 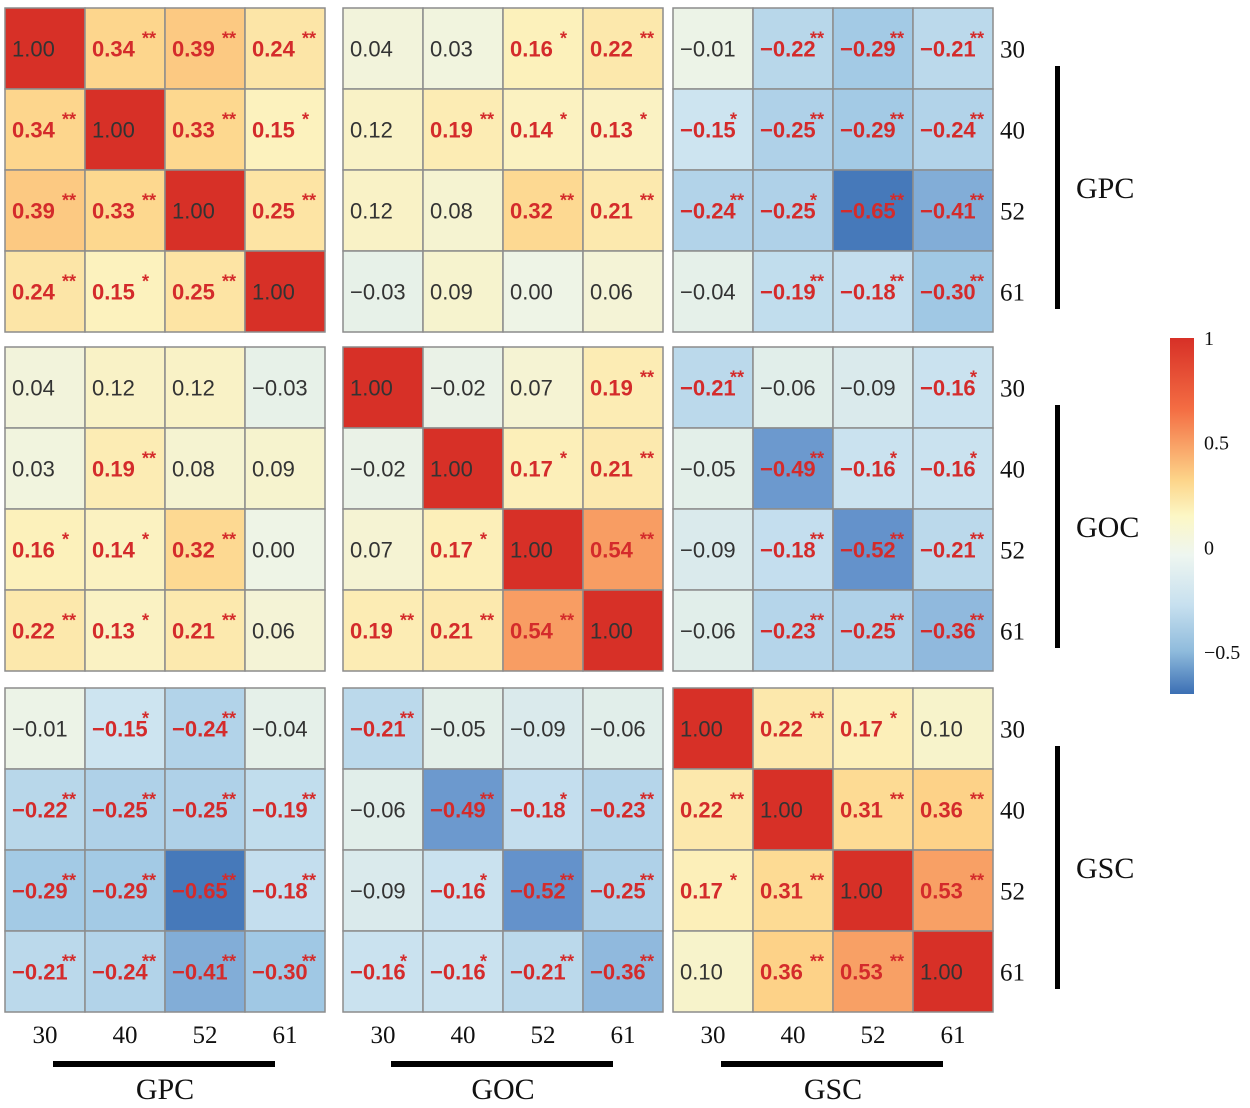 What do you see at coordinates (120, 729) in the screenshot?
I see `cell-value-label: −0.15` at bounding box center [120, 729].